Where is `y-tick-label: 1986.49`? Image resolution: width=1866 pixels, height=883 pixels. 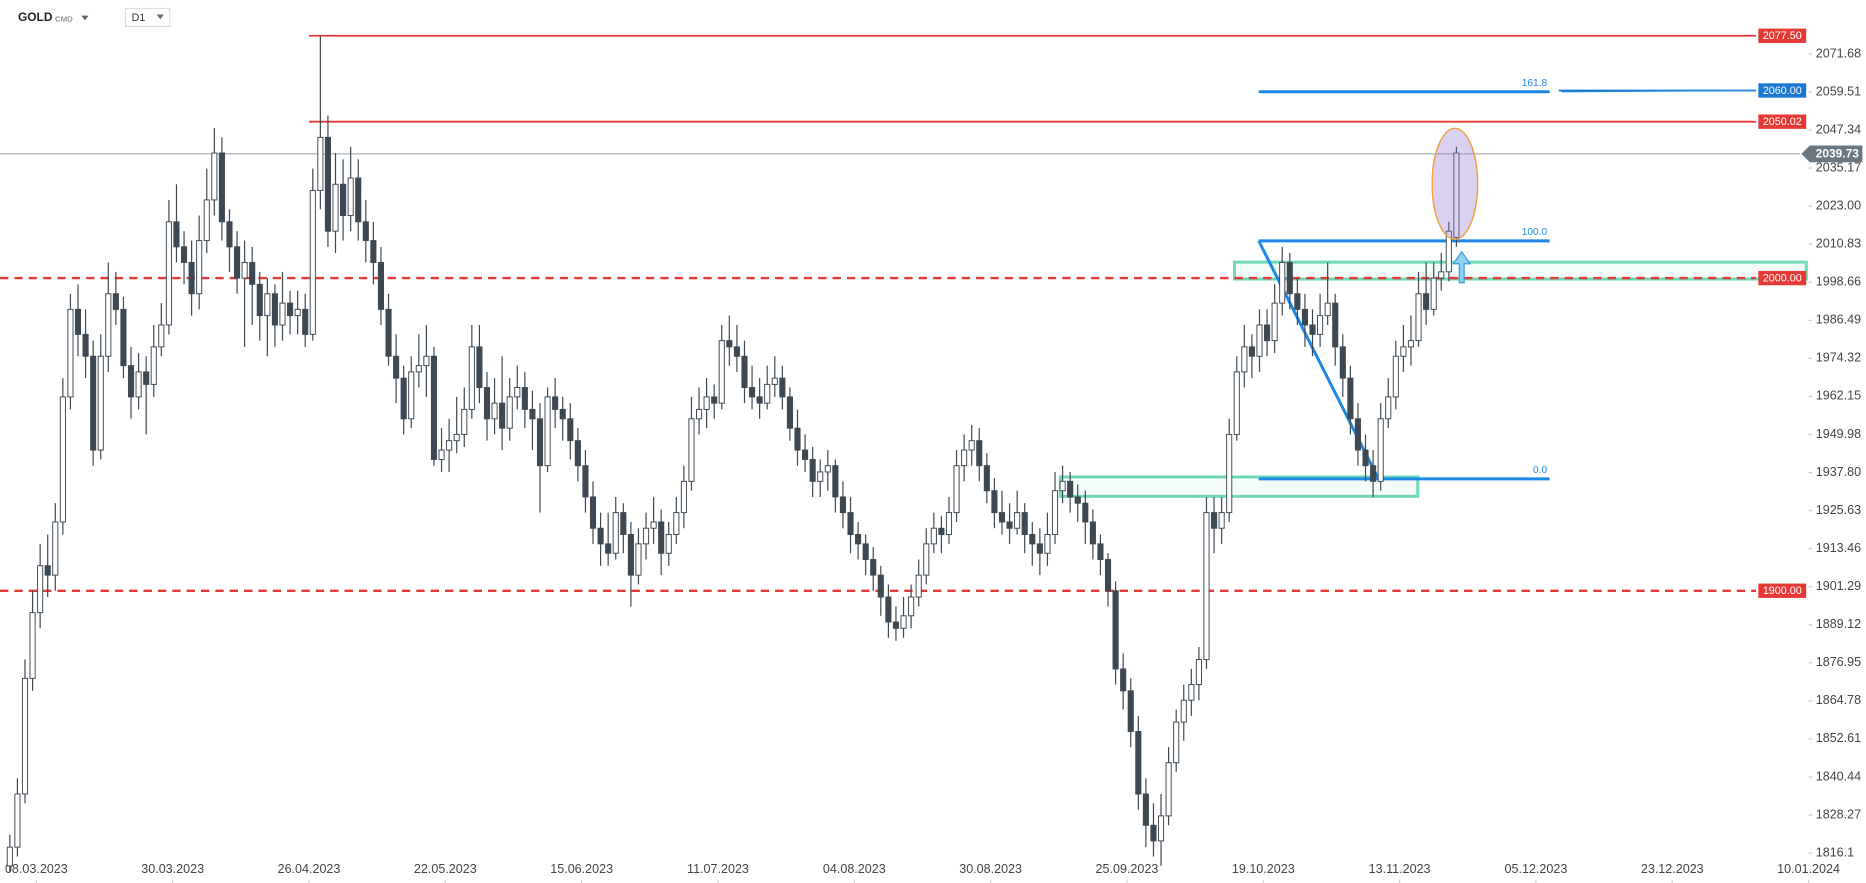
y-tick-label: 1986.49 is located at coordinates (1838, 320).